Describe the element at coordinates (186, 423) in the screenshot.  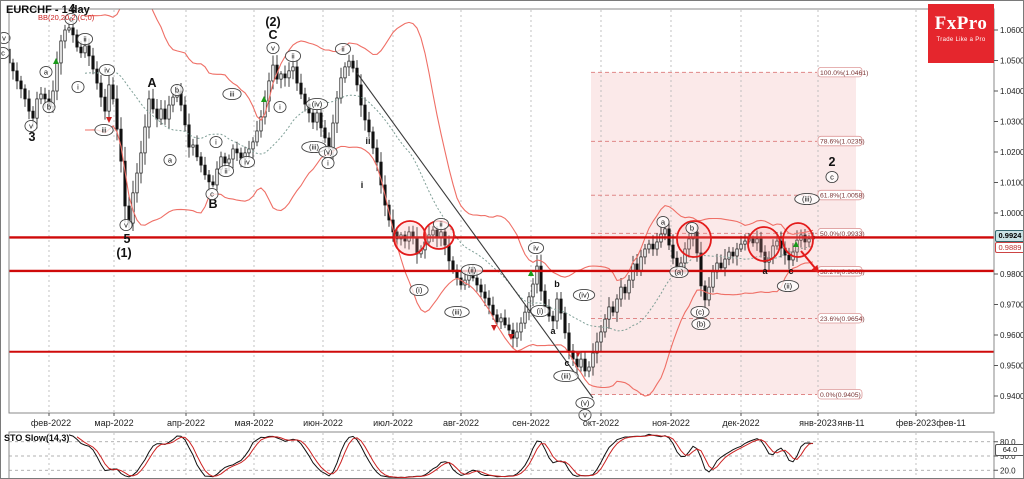
I see `date-label: апр-2022` at that location.